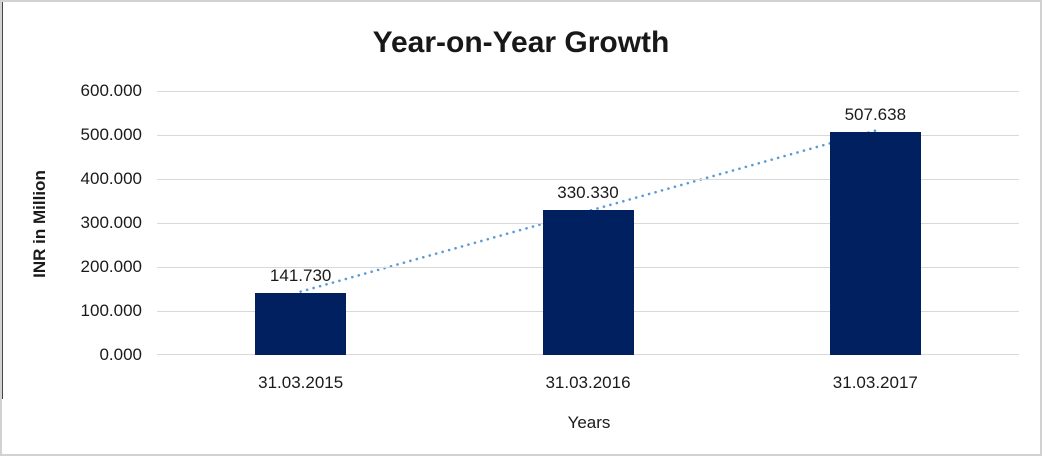 Image resolution: width=1042 pixels, height=456 pixels. What do you see at coordinates (521, 42) in the screenshot?
I see `chart-title: Year-on-Year Growth` at bounding box center [521, 42].